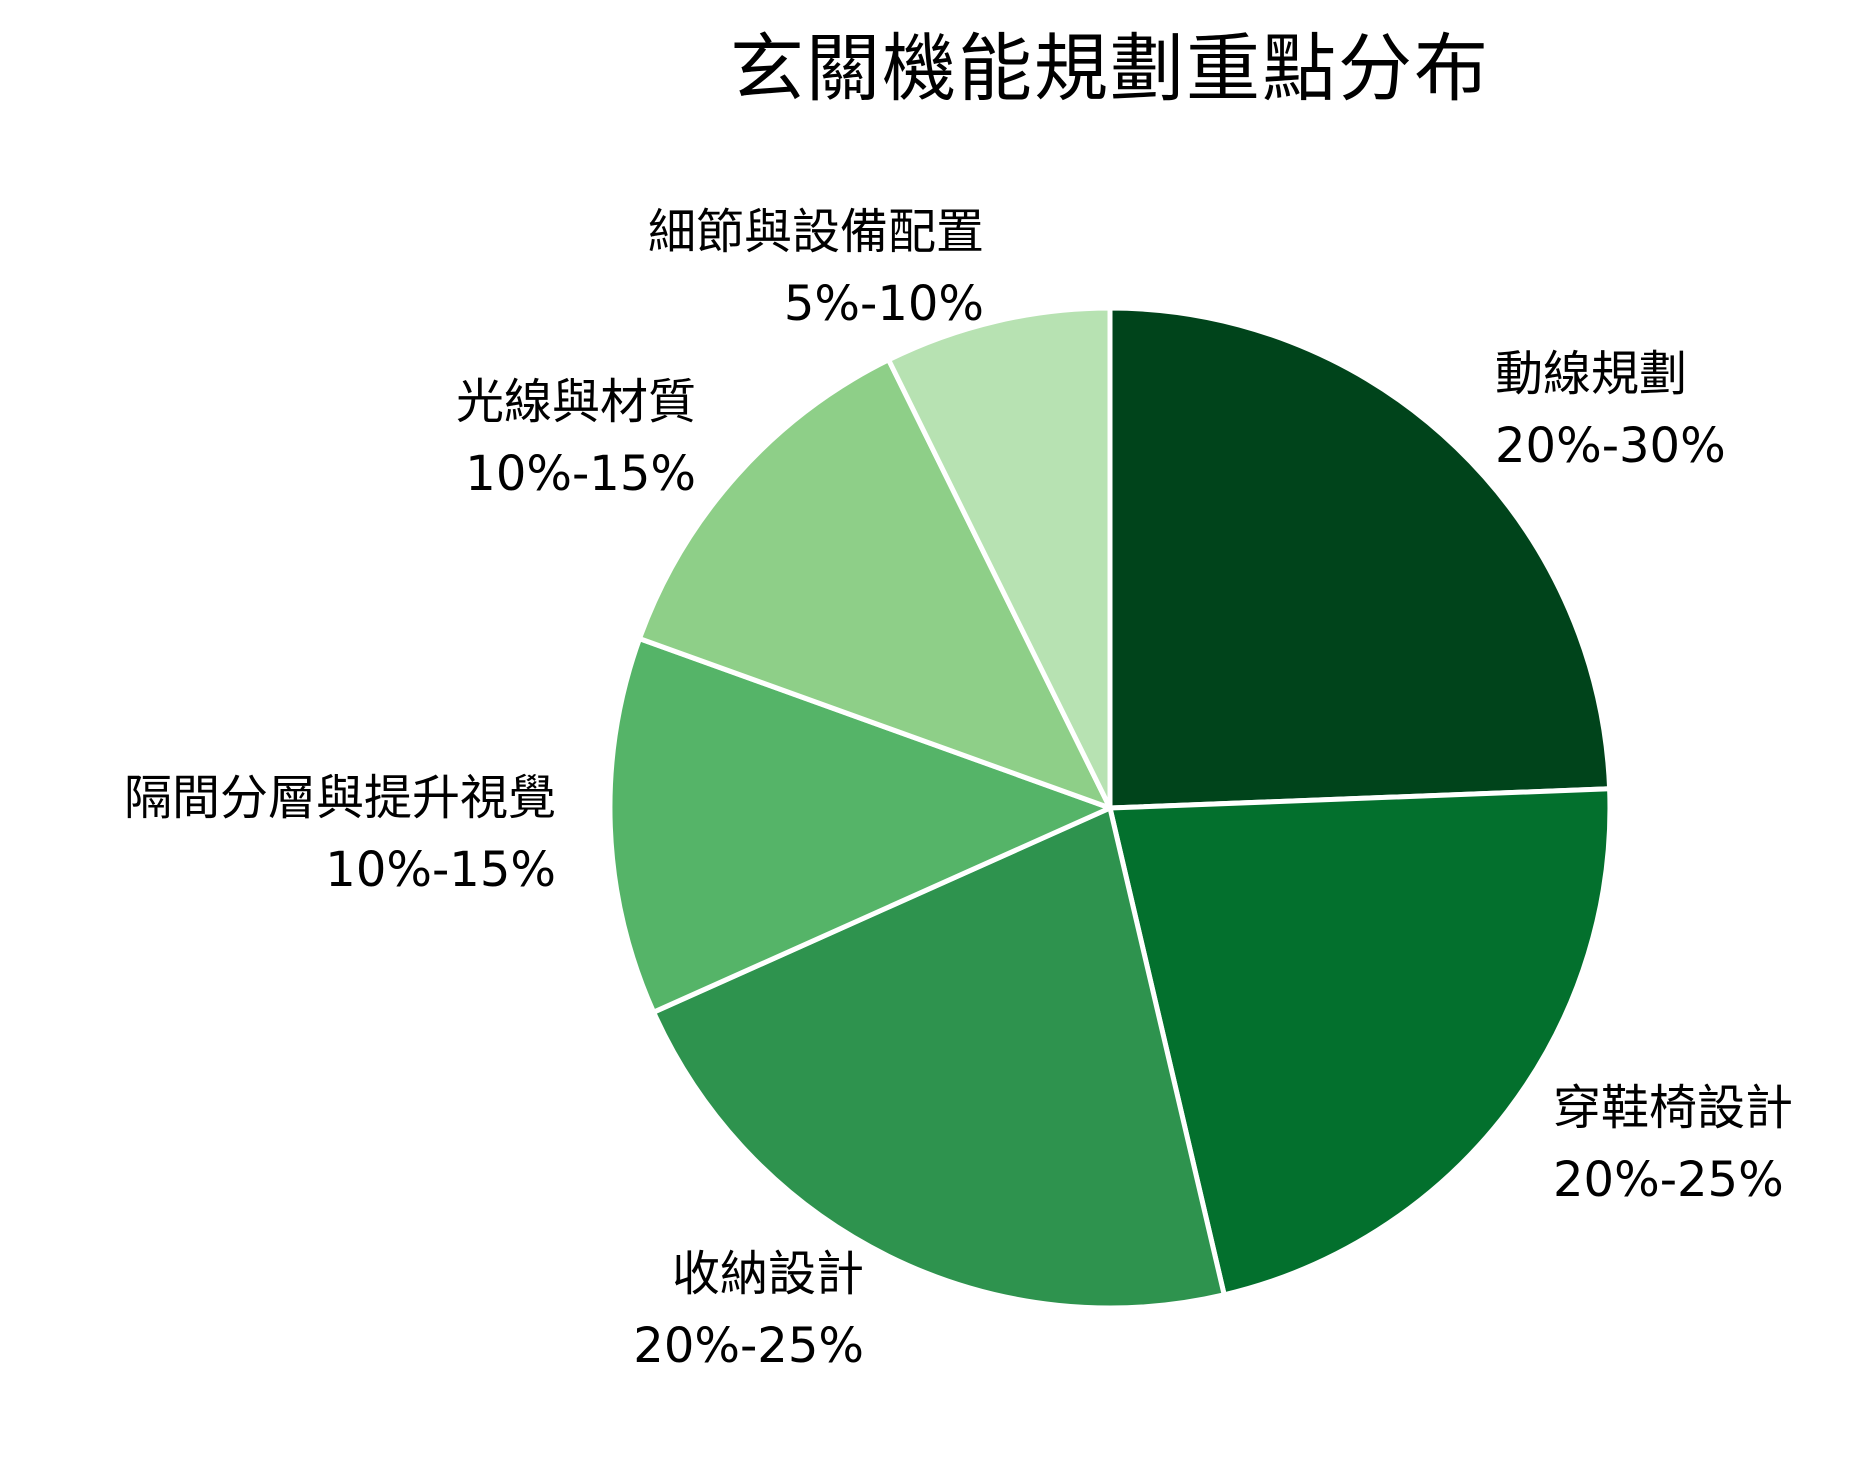  Describe the element at coordinates (1610, 410) in the screenshot. I see `label-dongxian: 動線規劃 20%-30%` at that location.